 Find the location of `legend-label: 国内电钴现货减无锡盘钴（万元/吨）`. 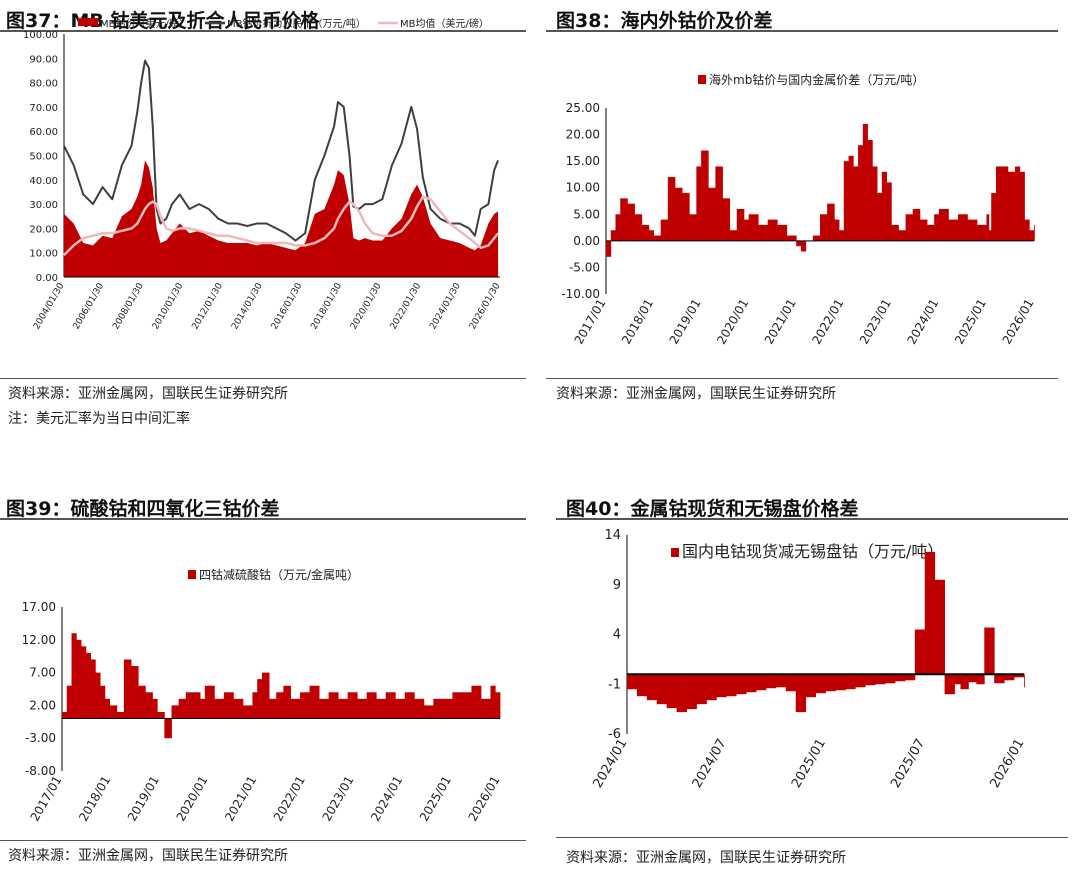

legend-label: 国内电钴现货减无锡盘钴（万元/吨） is located at coordinates (812, 551).